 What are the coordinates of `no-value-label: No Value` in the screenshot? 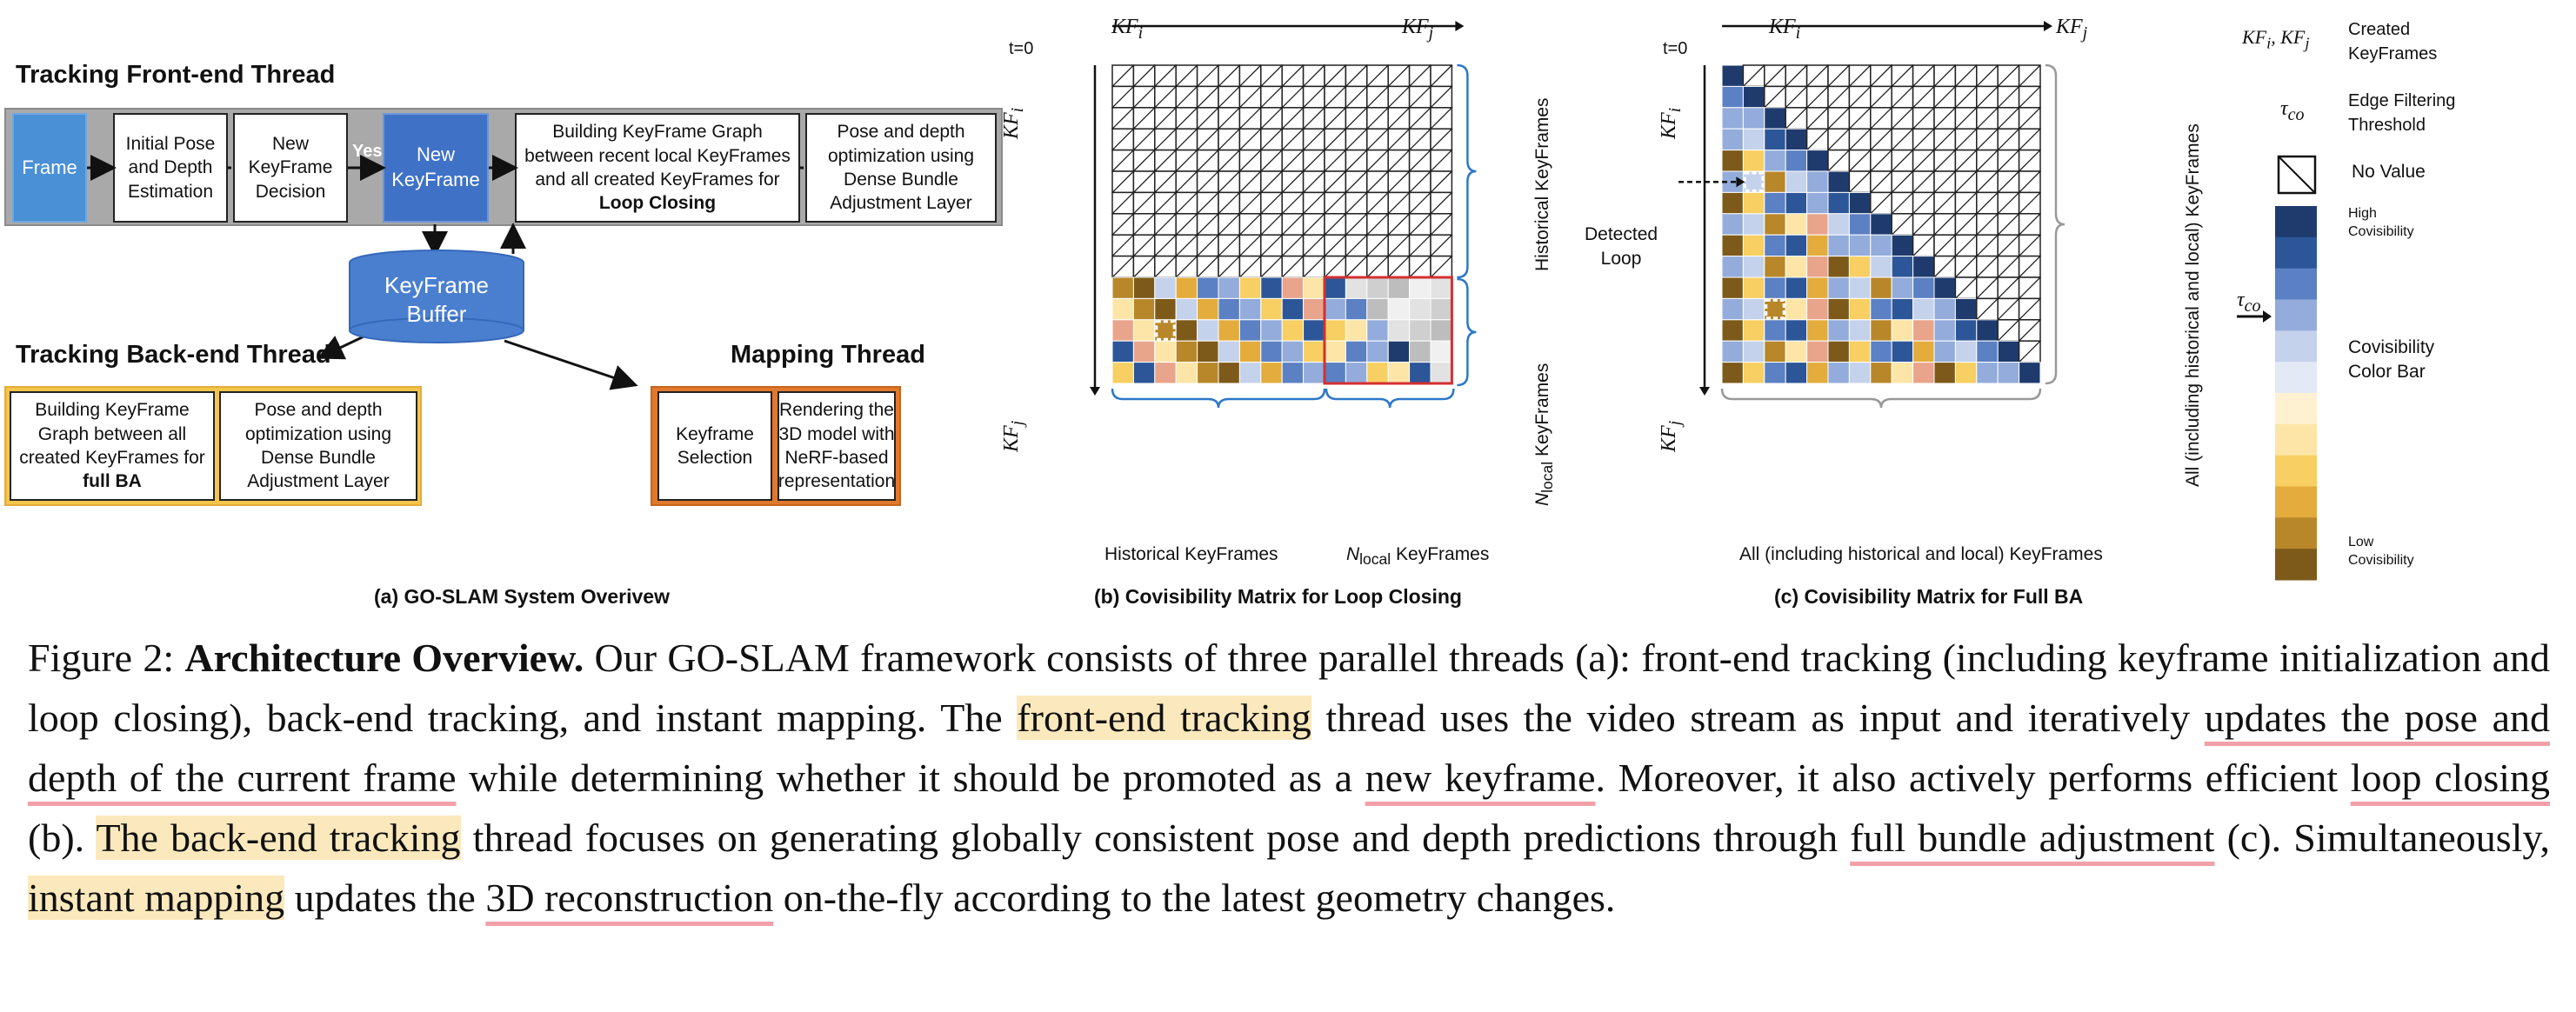 It's located at (2389, 172).